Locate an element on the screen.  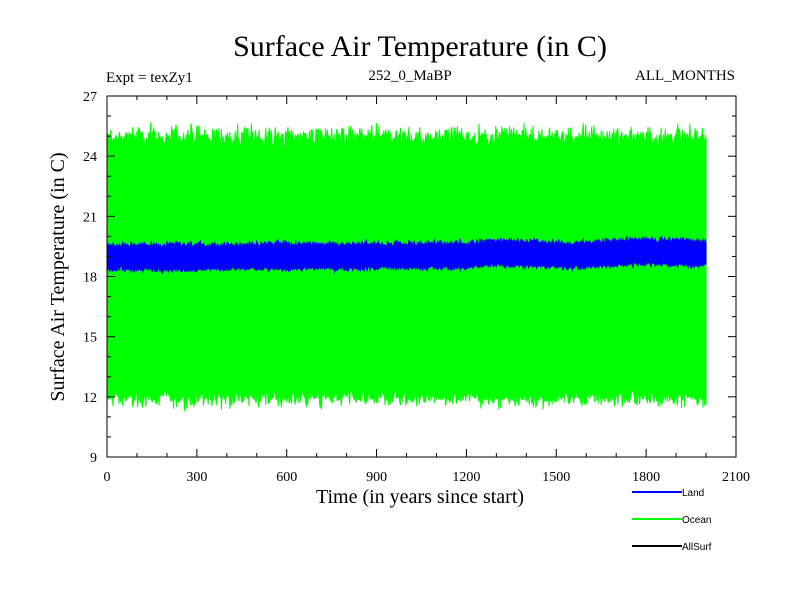
x-tick-label: 300 is located at coordinates (196, 477).